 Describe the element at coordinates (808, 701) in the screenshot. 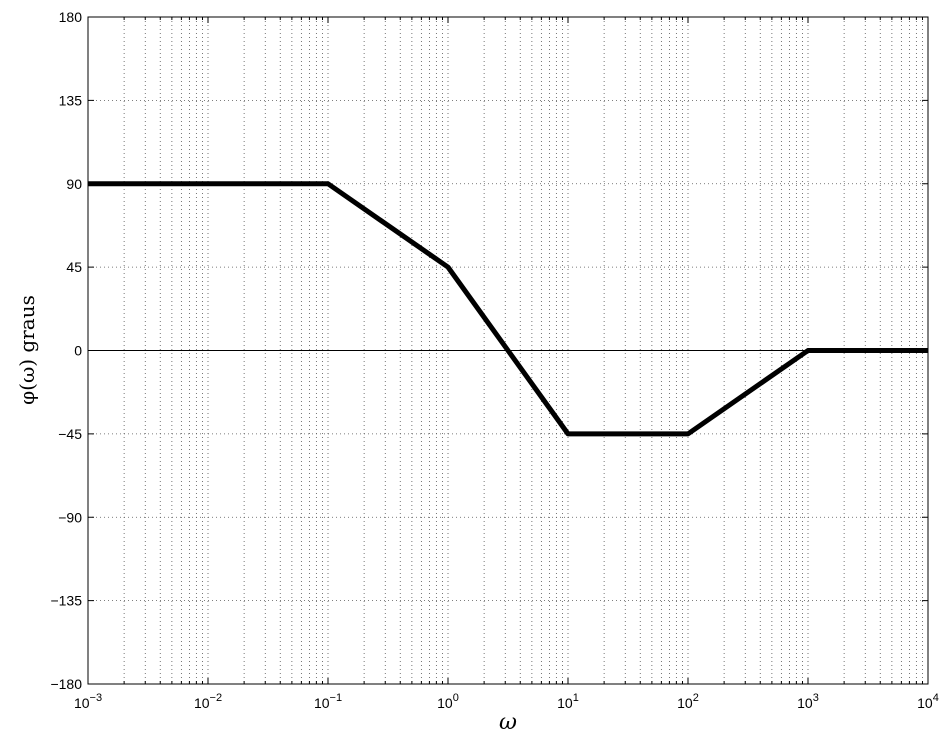

I see `x-tick-label: 10³` at that location.